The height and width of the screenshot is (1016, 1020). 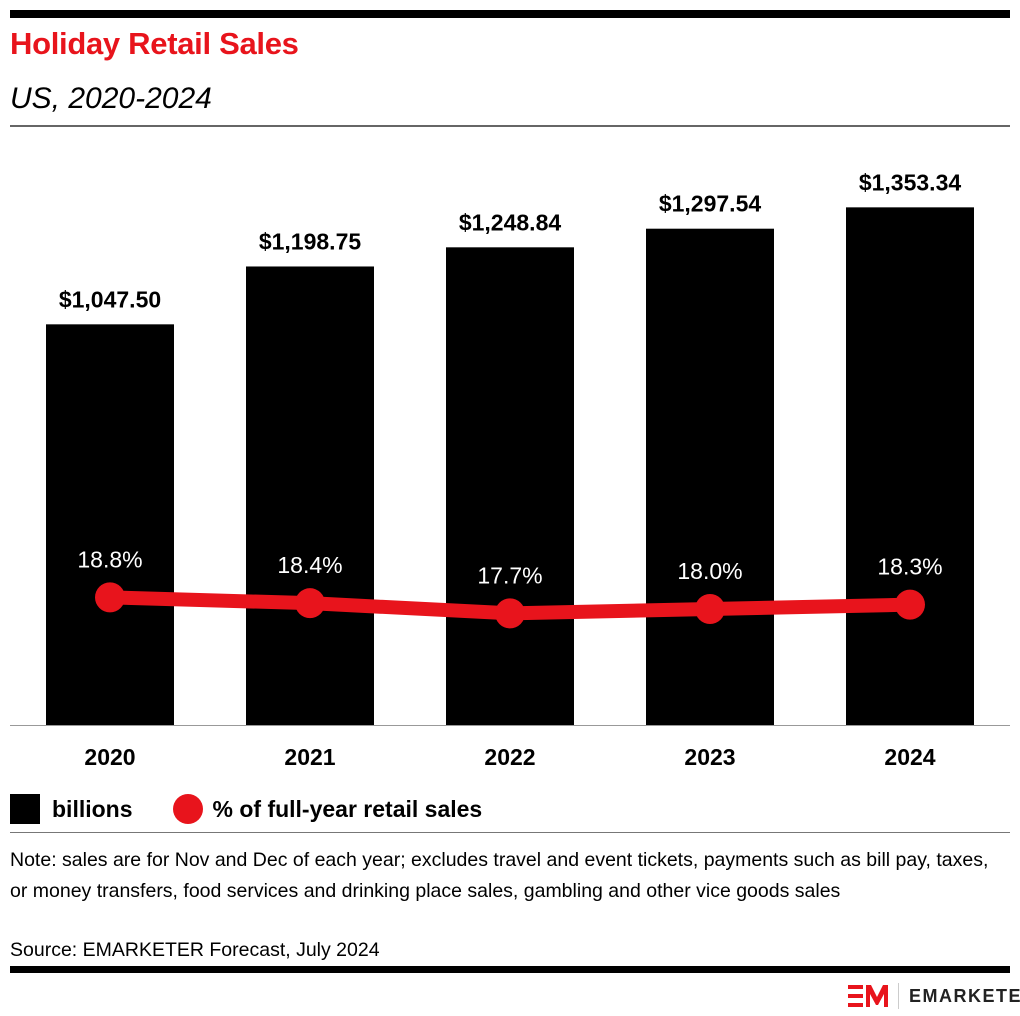 I want to click on x-tick-label: 2023, so click(x=709, y=757).